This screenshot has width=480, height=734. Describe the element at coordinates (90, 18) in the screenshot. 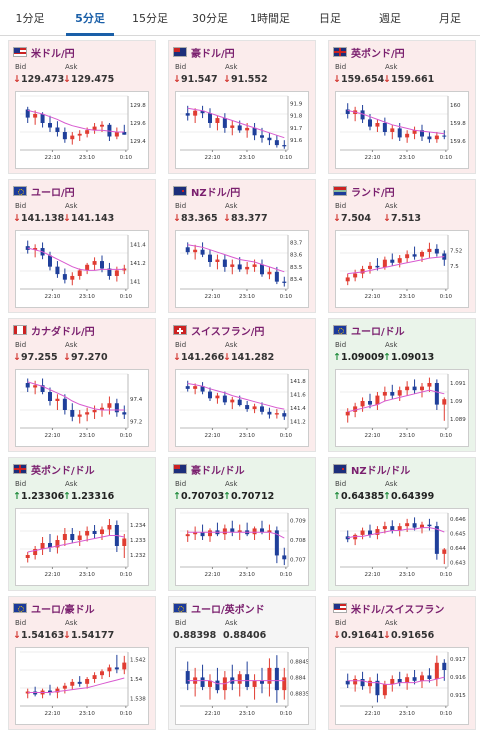

I see `tab-1: 5分足` at that location.